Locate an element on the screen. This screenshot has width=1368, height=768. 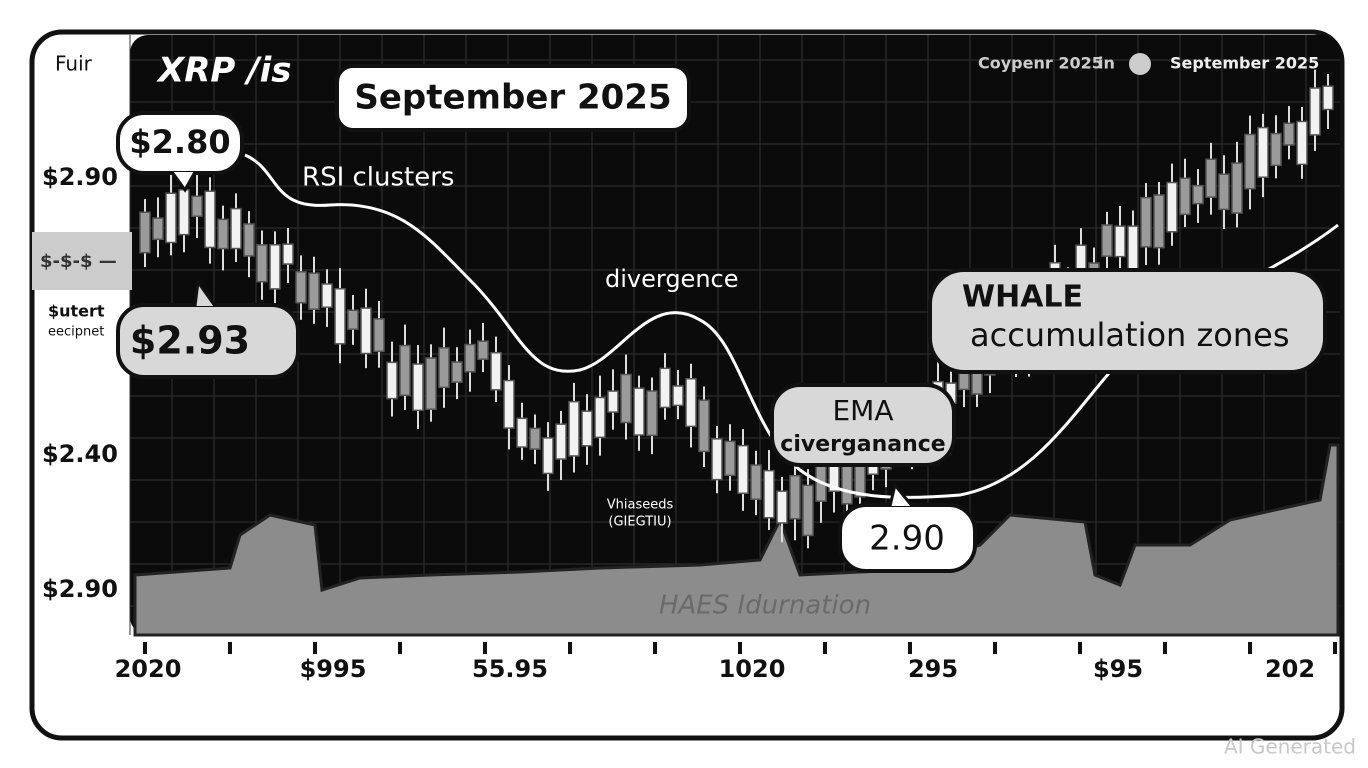
period-badge-box is located at coordinates (513, 98).